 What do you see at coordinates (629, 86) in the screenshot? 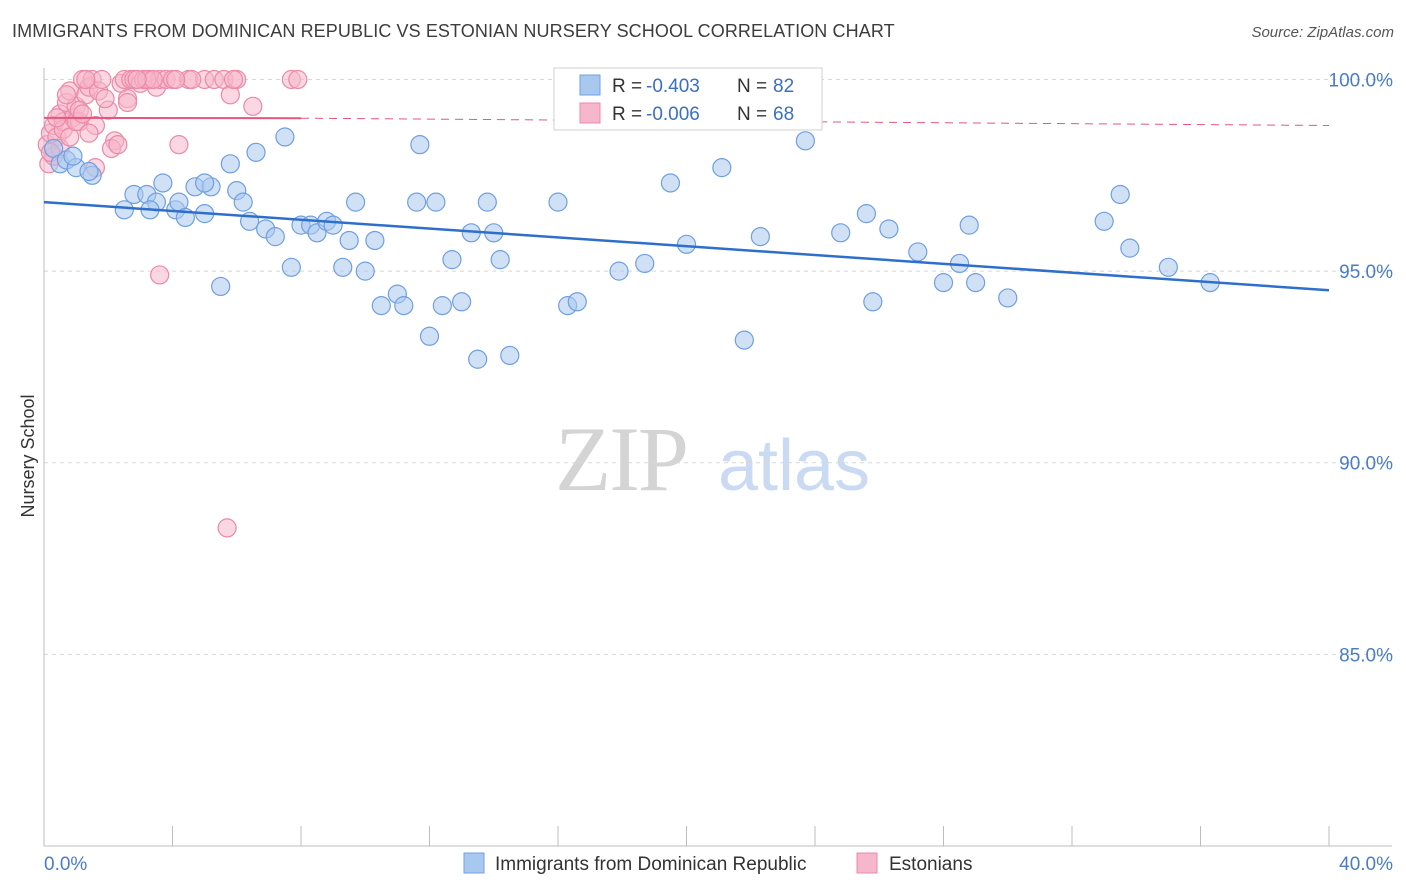
I see `legend-r-label-blue: R =` at bounding box center [629, 86].